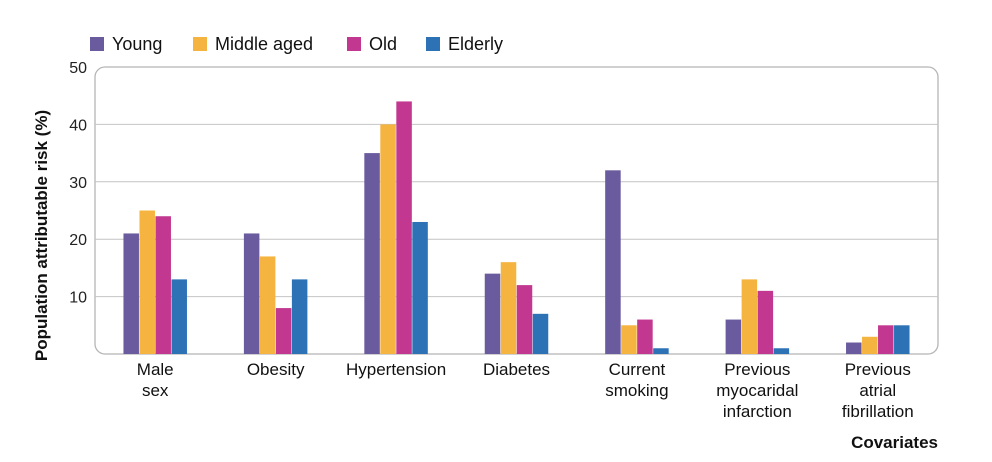 This screenshot has height=462, width=992. I want to click on x-tick-label: myocaridal, so click(757, 390).